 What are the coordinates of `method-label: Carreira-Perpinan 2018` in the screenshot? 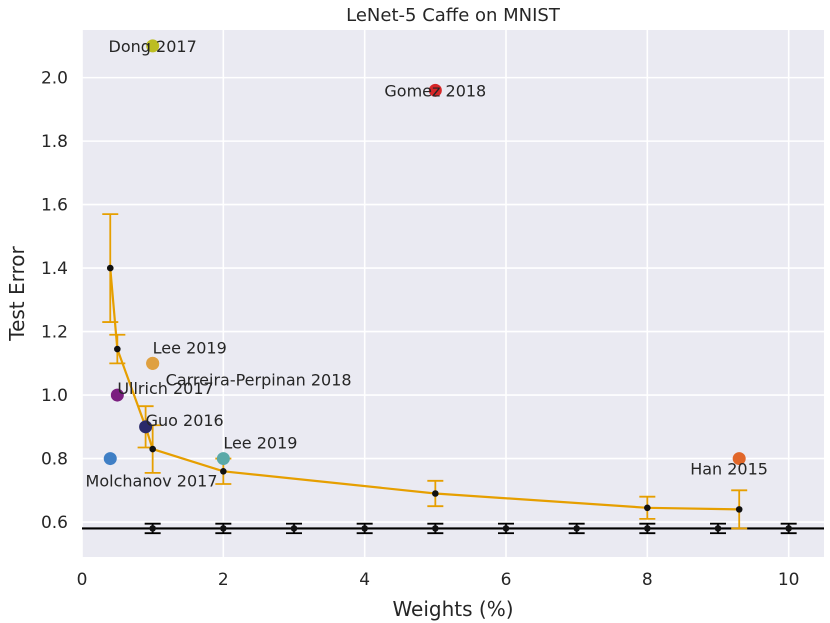 It's located at (259, 379).